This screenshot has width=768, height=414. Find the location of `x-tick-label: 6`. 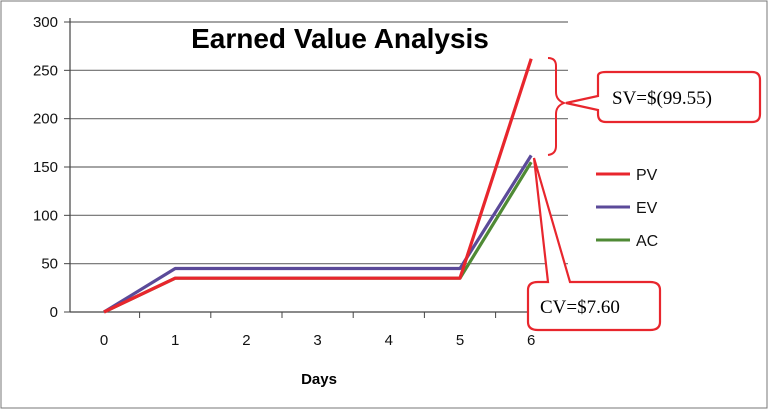

x-tick-label: 6 is located at coordinates (531, 340).